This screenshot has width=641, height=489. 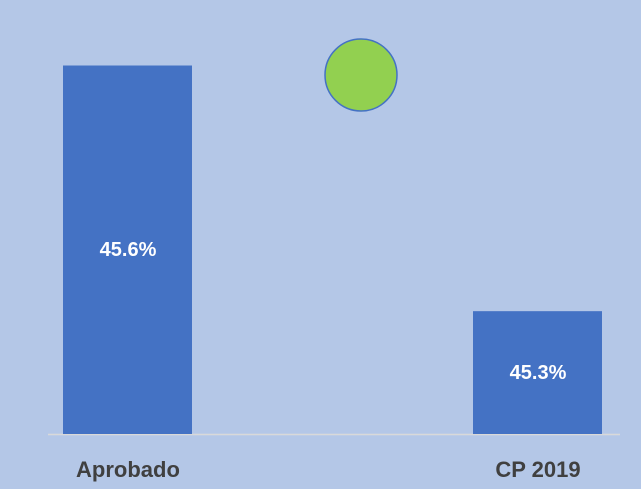 I want to click on marker-circle, so click(x=361, y=75).